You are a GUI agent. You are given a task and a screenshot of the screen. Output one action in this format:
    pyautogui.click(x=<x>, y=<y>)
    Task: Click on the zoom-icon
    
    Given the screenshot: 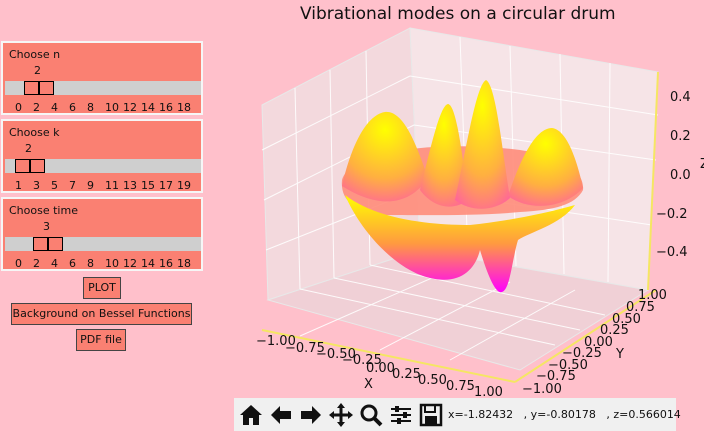 What is the action you would take?
    pyautogui.click(x=371, y=415)
    